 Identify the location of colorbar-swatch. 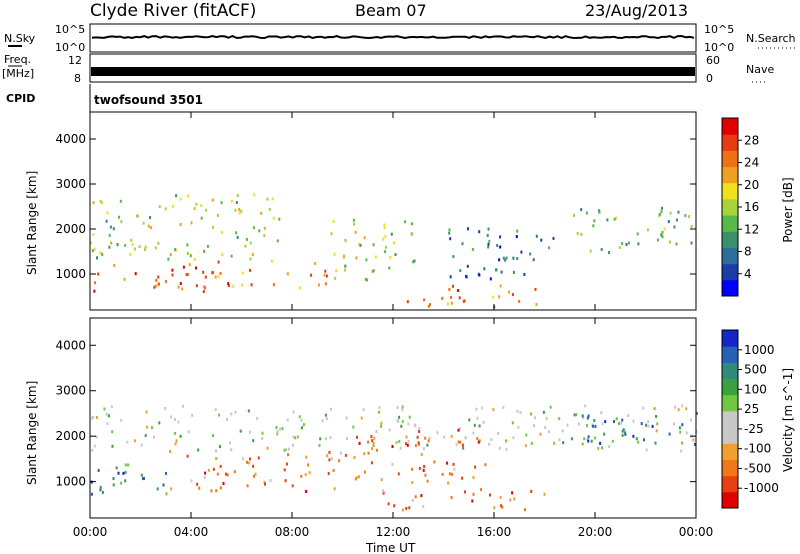
(730, 403).